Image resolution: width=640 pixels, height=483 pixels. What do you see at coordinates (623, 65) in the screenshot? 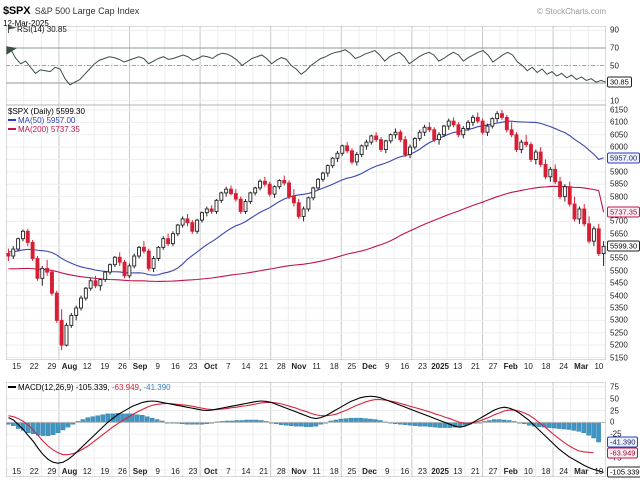
I see `rsi-y-axis: 90 70 50 10 30.85` at bounding box center [623, 65].